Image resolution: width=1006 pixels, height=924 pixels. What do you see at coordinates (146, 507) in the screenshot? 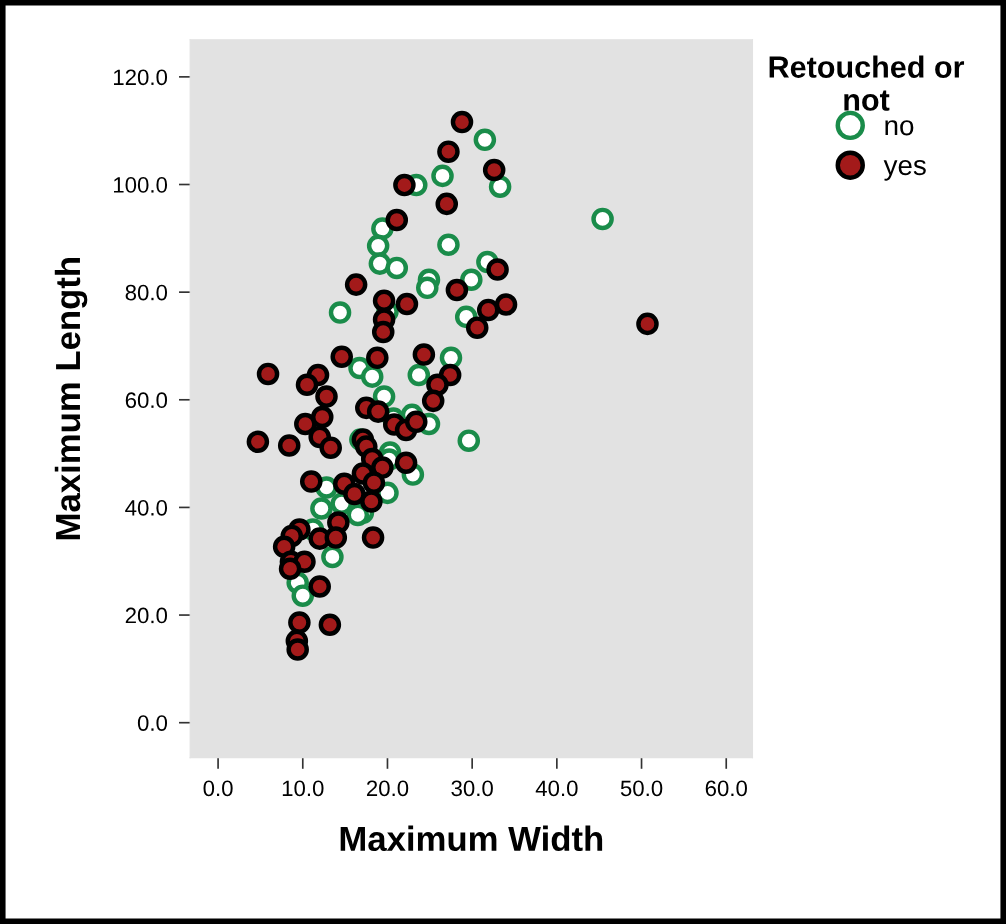
I see `y-tick-label: 40.0` at bounding box center [146, 507].